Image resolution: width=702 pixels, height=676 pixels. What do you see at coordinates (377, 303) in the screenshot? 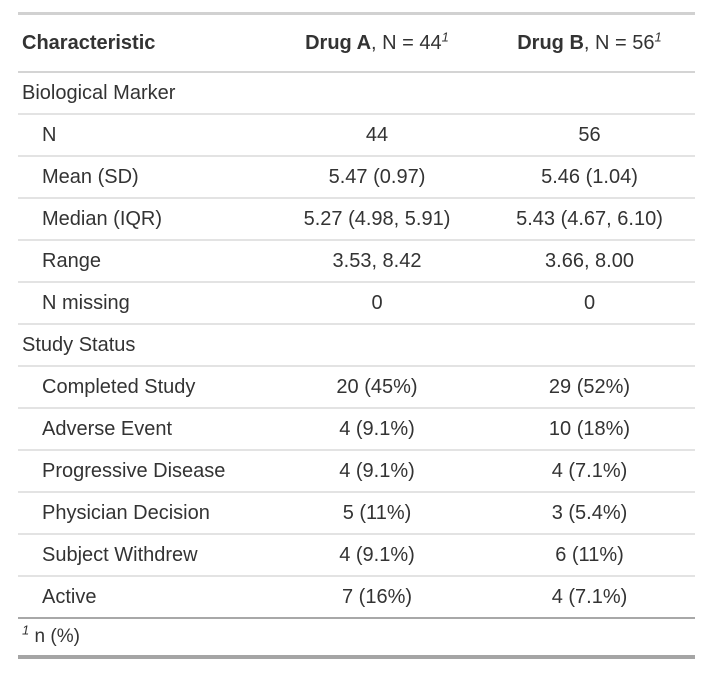
I see `drug-a-value: 0` at bounding box center [377, 303].